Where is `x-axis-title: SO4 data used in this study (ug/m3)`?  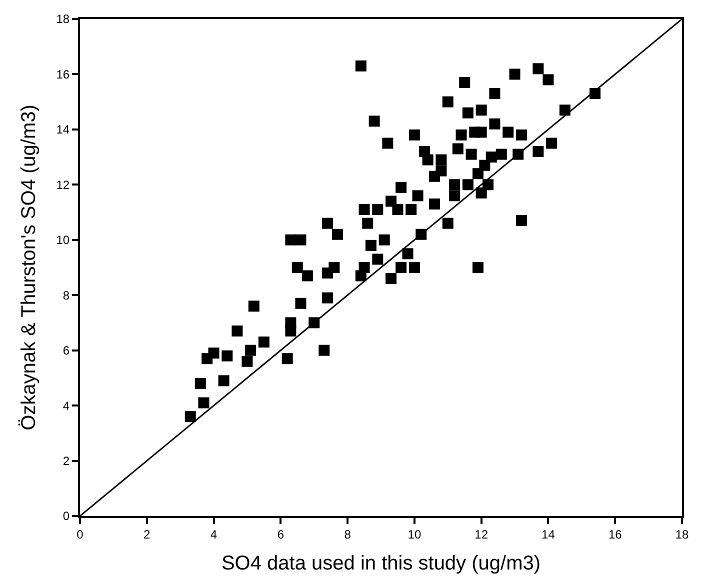 x-axis-title: SO4 data used in this study (ug/m3) is located at coordinates (381, 563).